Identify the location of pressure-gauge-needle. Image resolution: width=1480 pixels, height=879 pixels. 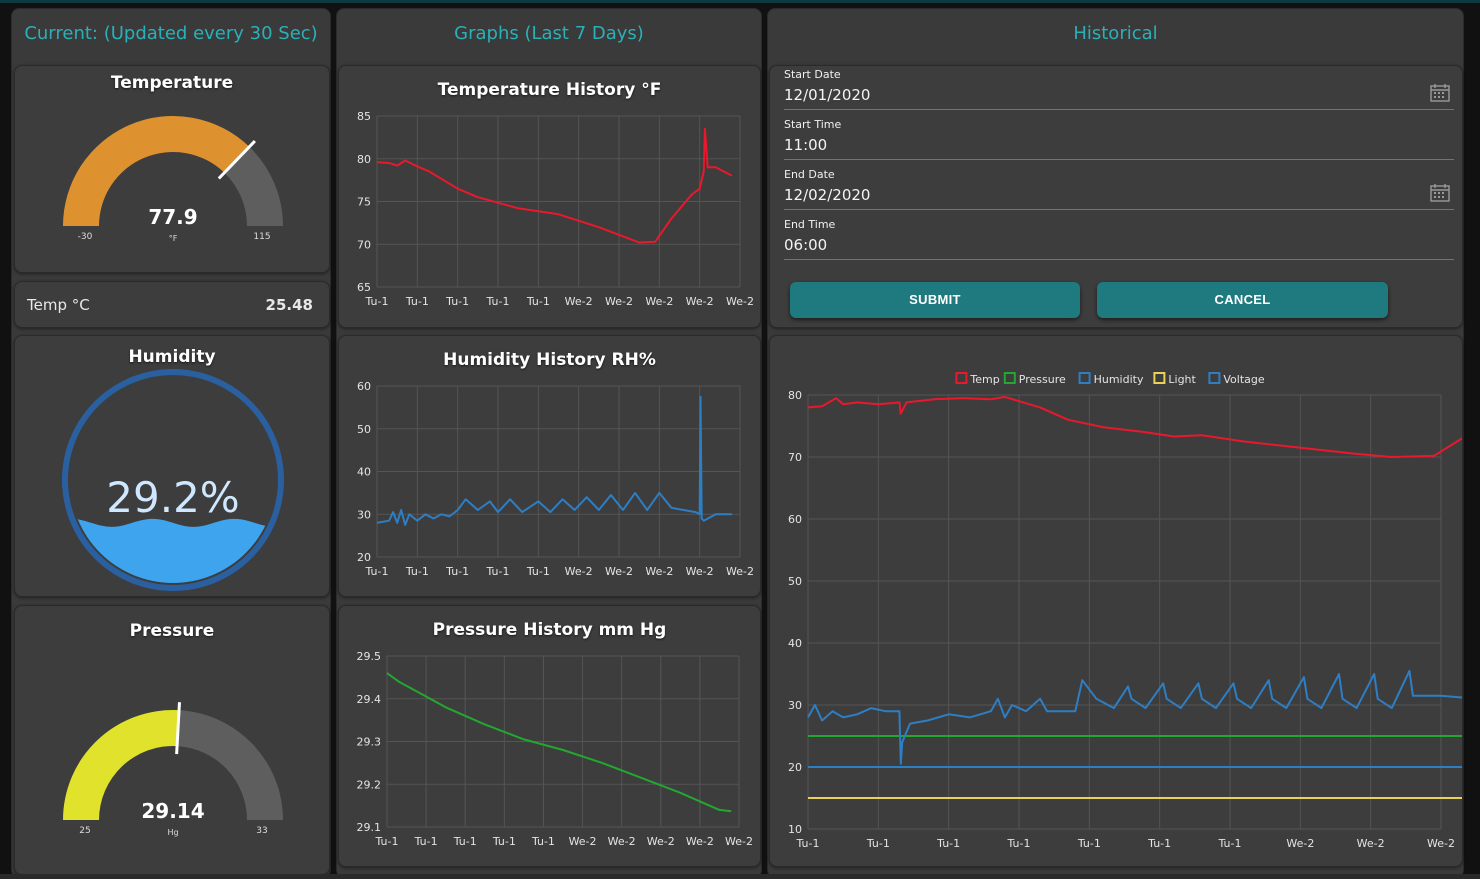
(178, 728).